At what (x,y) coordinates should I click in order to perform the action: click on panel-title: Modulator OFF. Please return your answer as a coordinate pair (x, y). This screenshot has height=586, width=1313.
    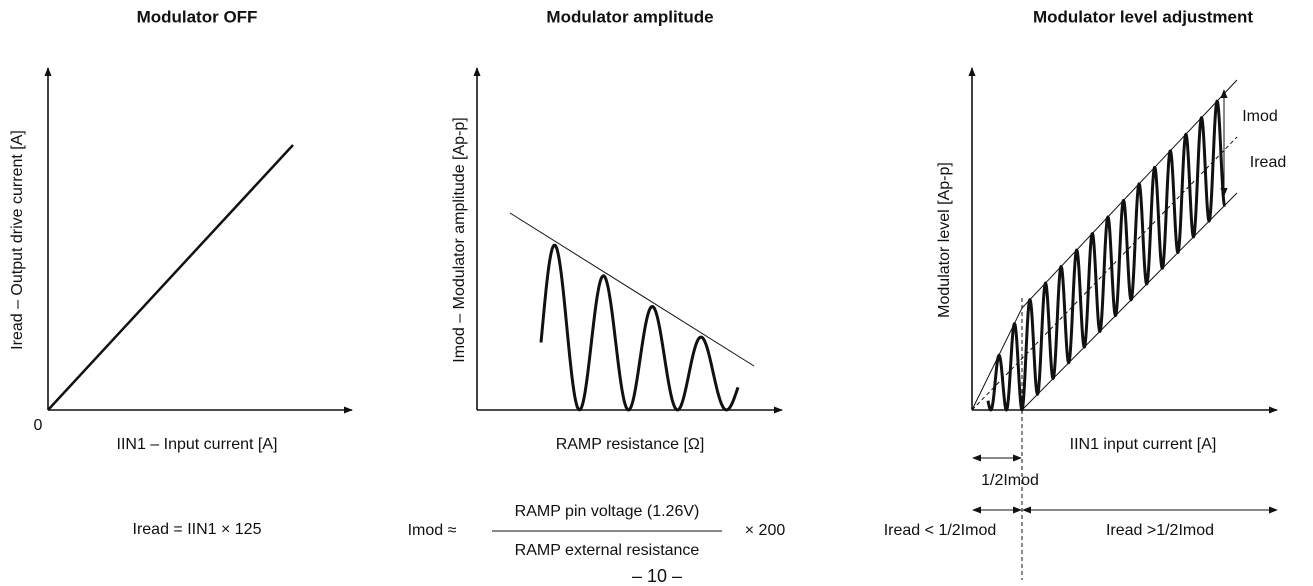
    Looking at the image, I should click on (197, 16).